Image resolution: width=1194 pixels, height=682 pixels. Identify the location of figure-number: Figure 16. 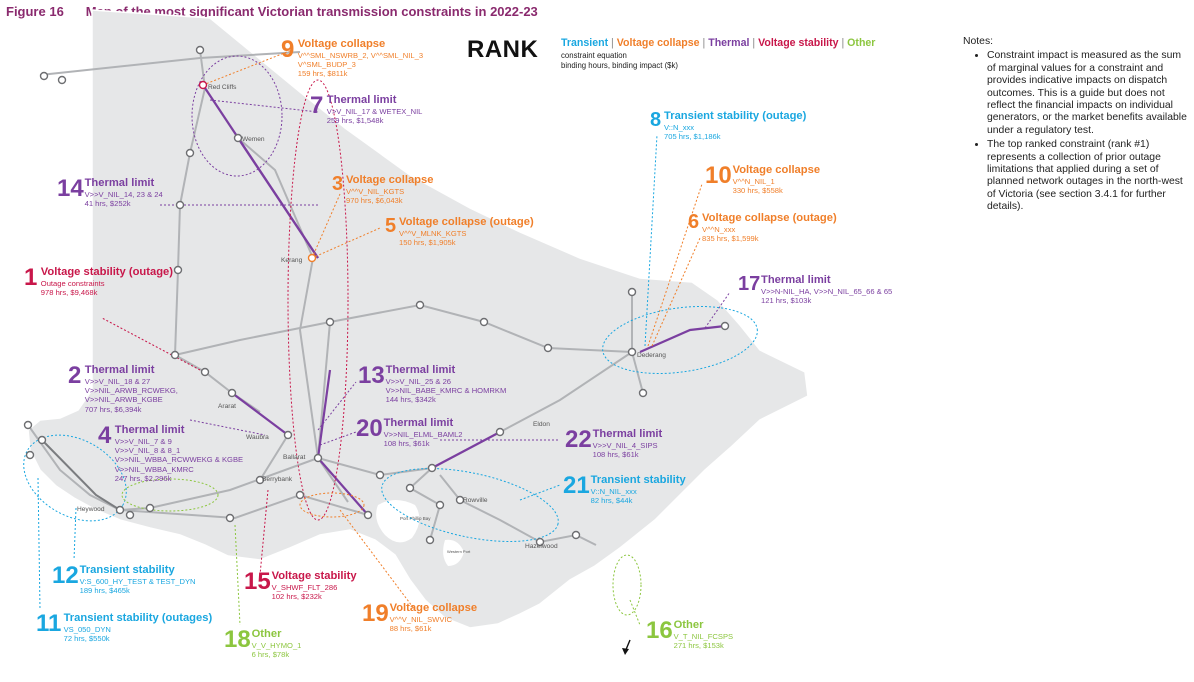
(35, 11).